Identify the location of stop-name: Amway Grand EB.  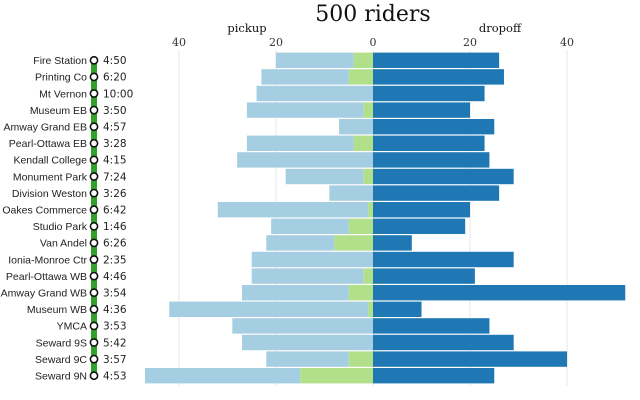
(45, 128).